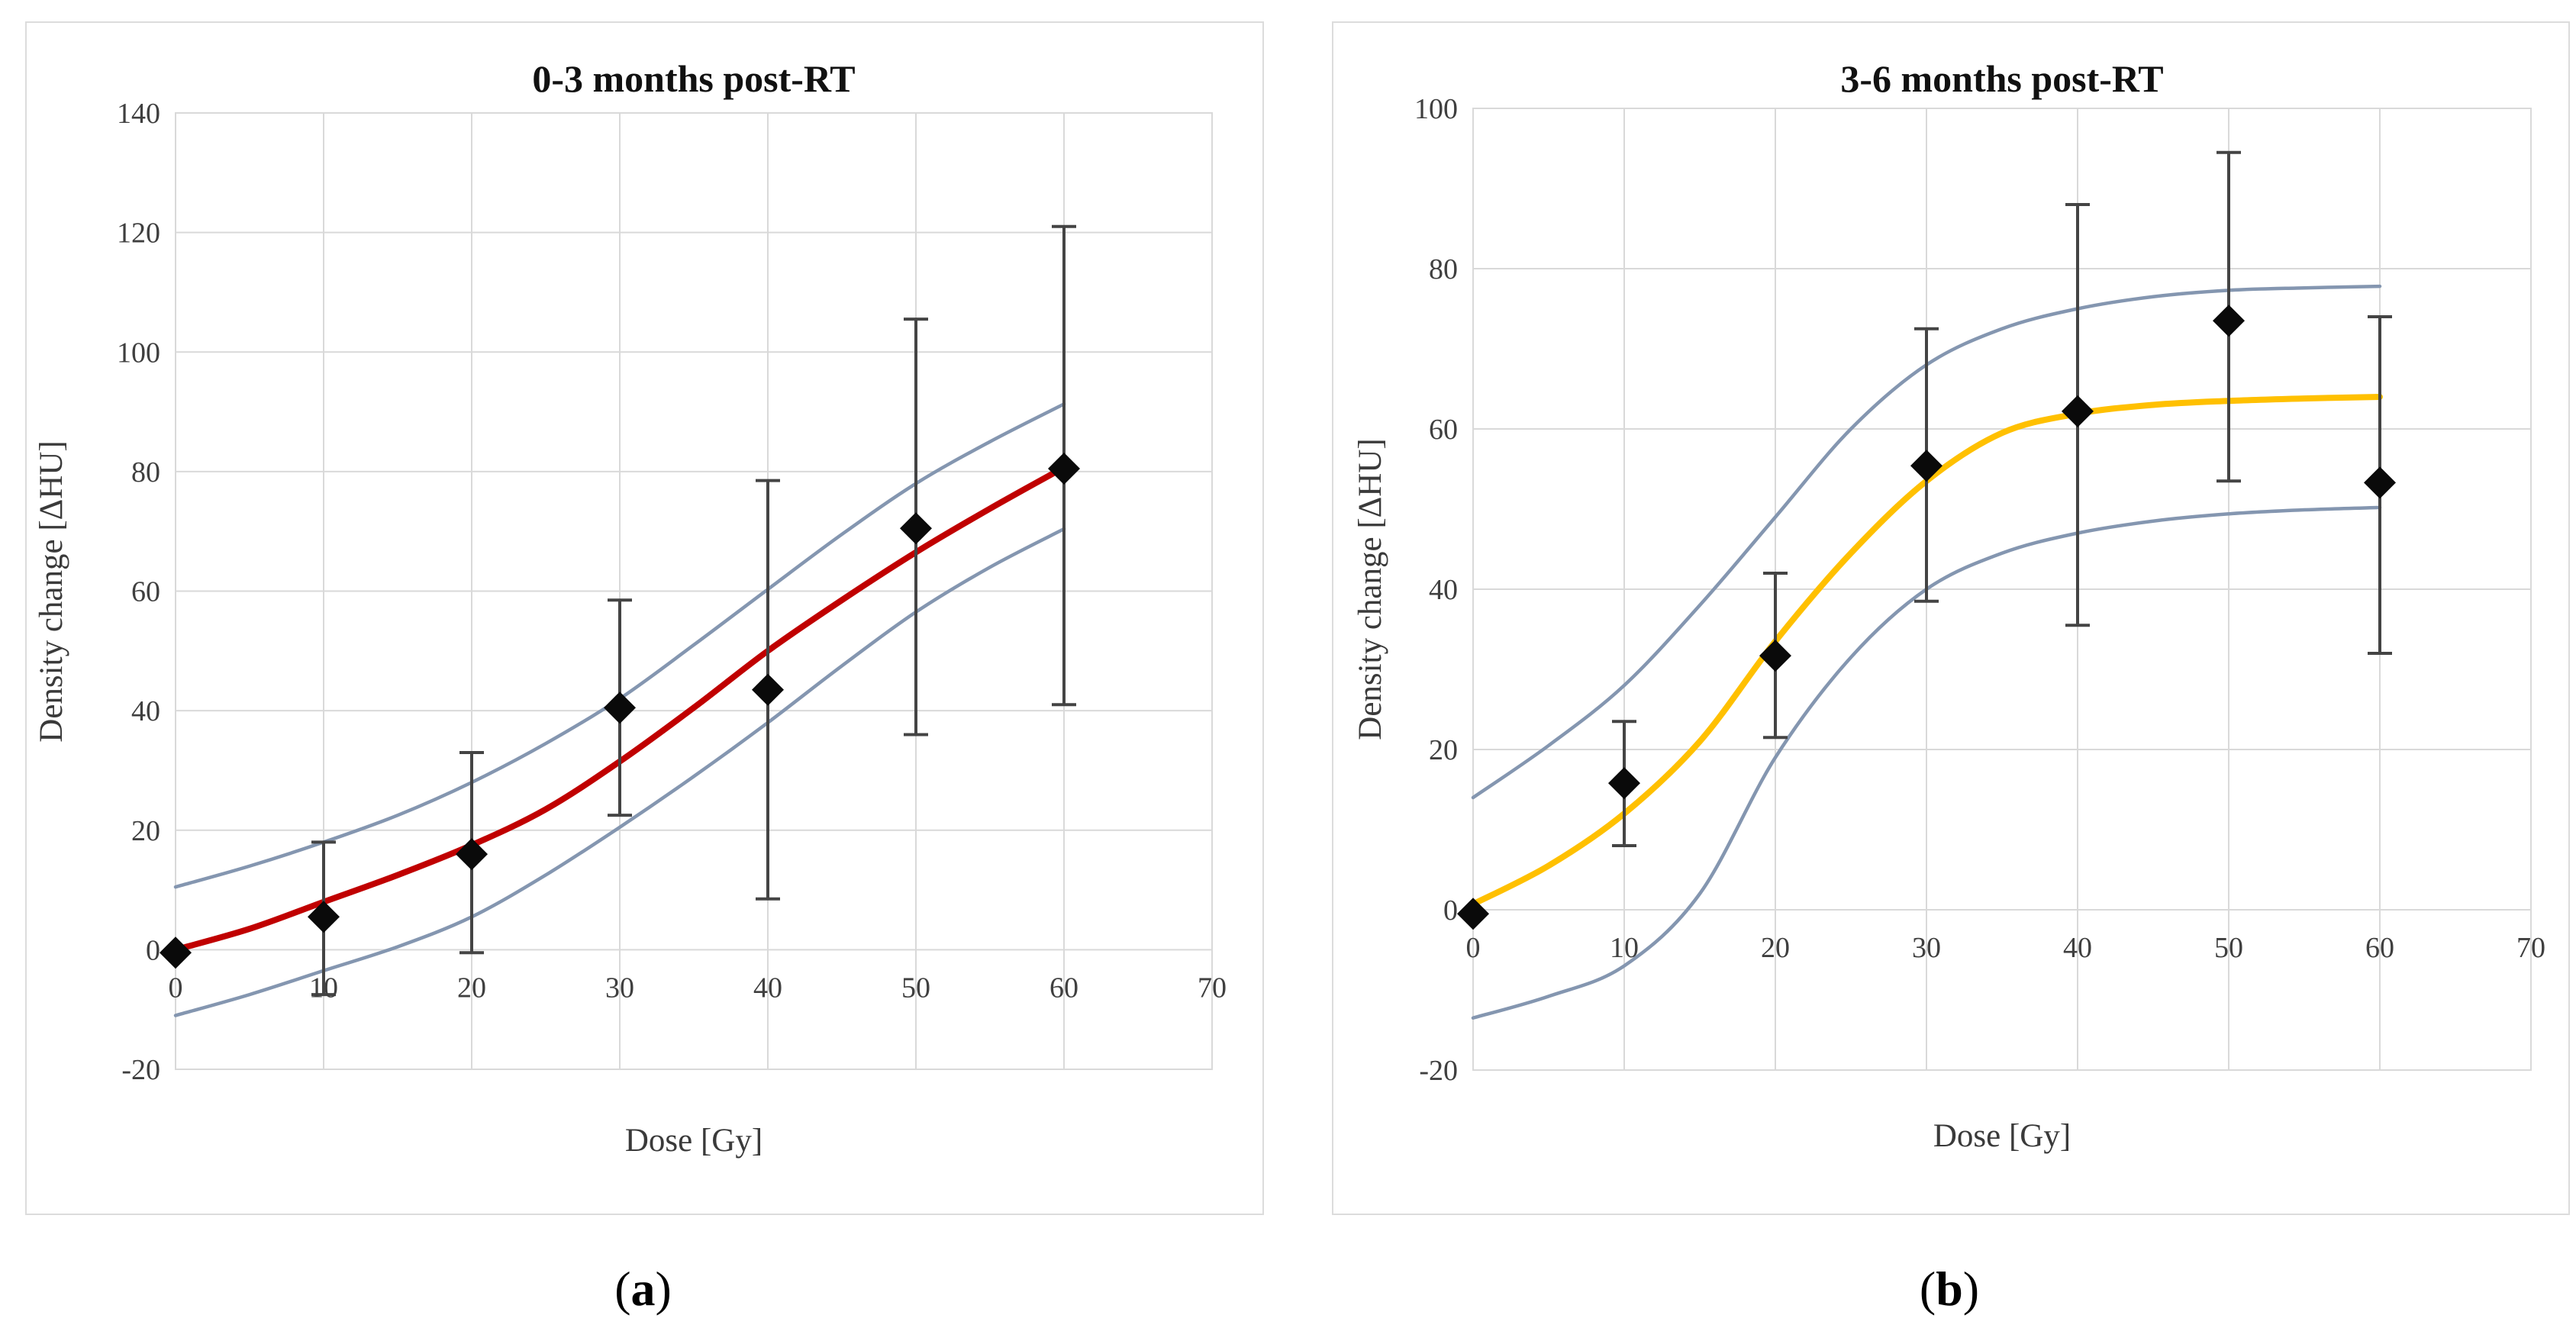 The image size is (2576, 1341). I want to click on panel-b-caption-close: ), so click(1971, 1289).